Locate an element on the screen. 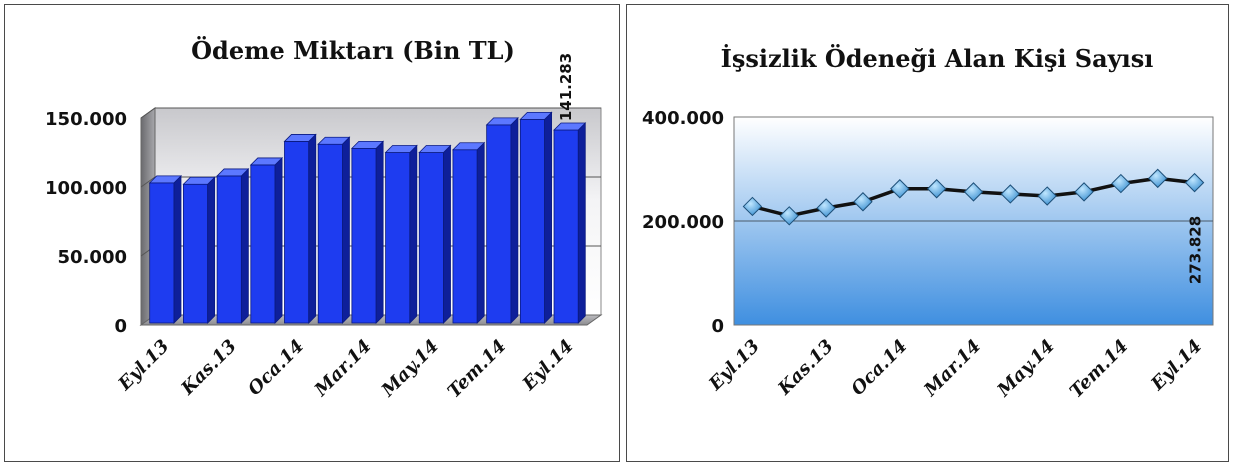 This screenshot has width=1233, height=466. chart-title: Ödeme Miktarı (Bin TL) is located at coordinates (353, 50).